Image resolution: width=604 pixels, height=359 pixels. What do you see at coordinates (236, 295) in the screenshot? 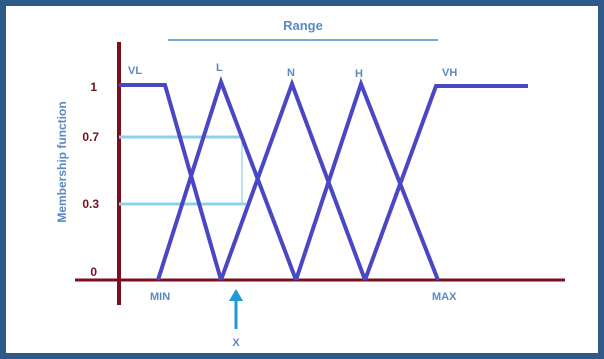
I see `x-arrow-head-icon` at bounding box center [236, 295].